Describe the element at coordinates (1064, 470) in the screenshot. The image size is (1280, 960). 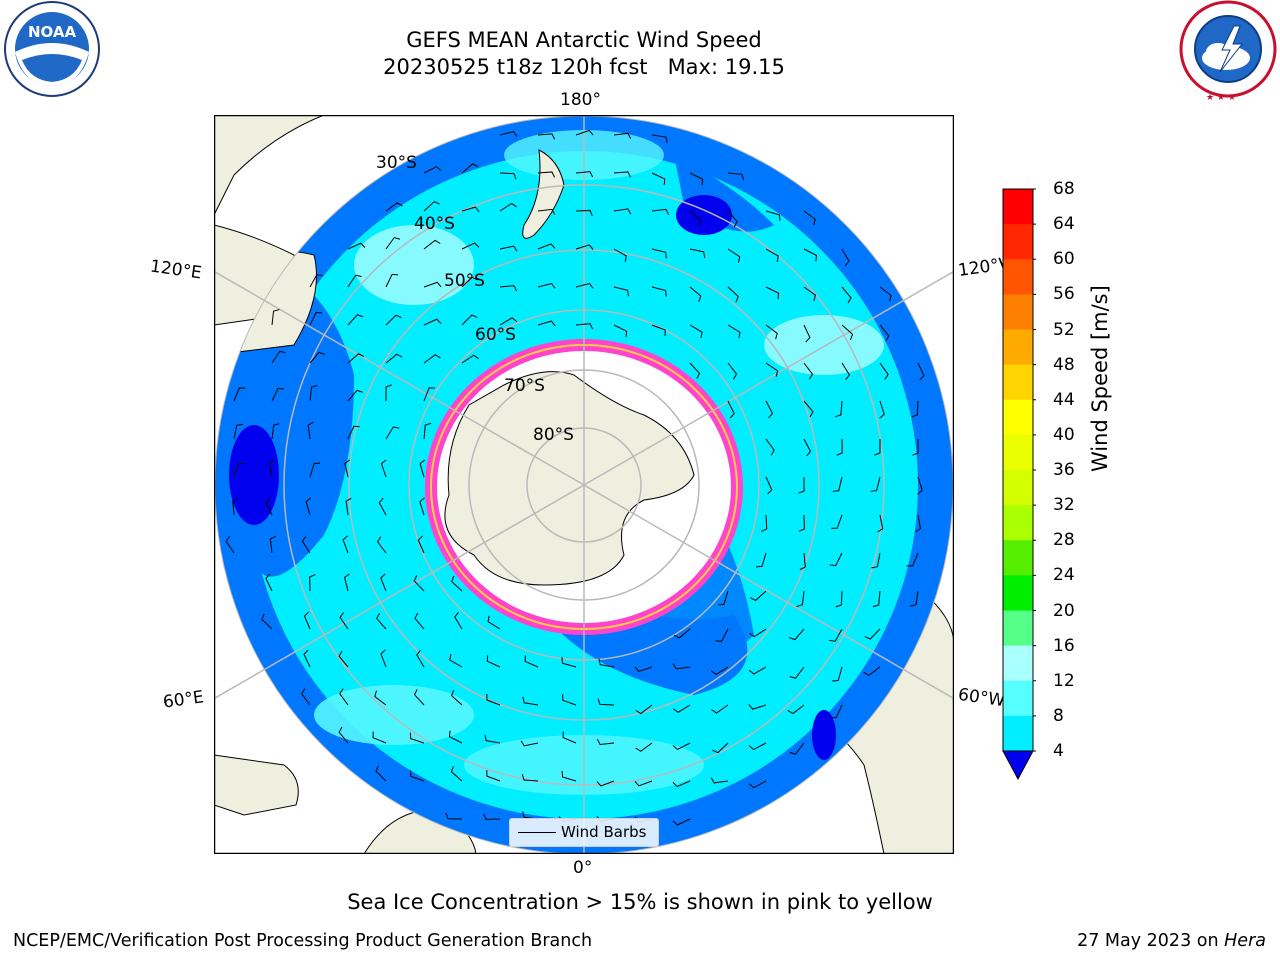
I see `colorbar-tick-label: 36` at that location.